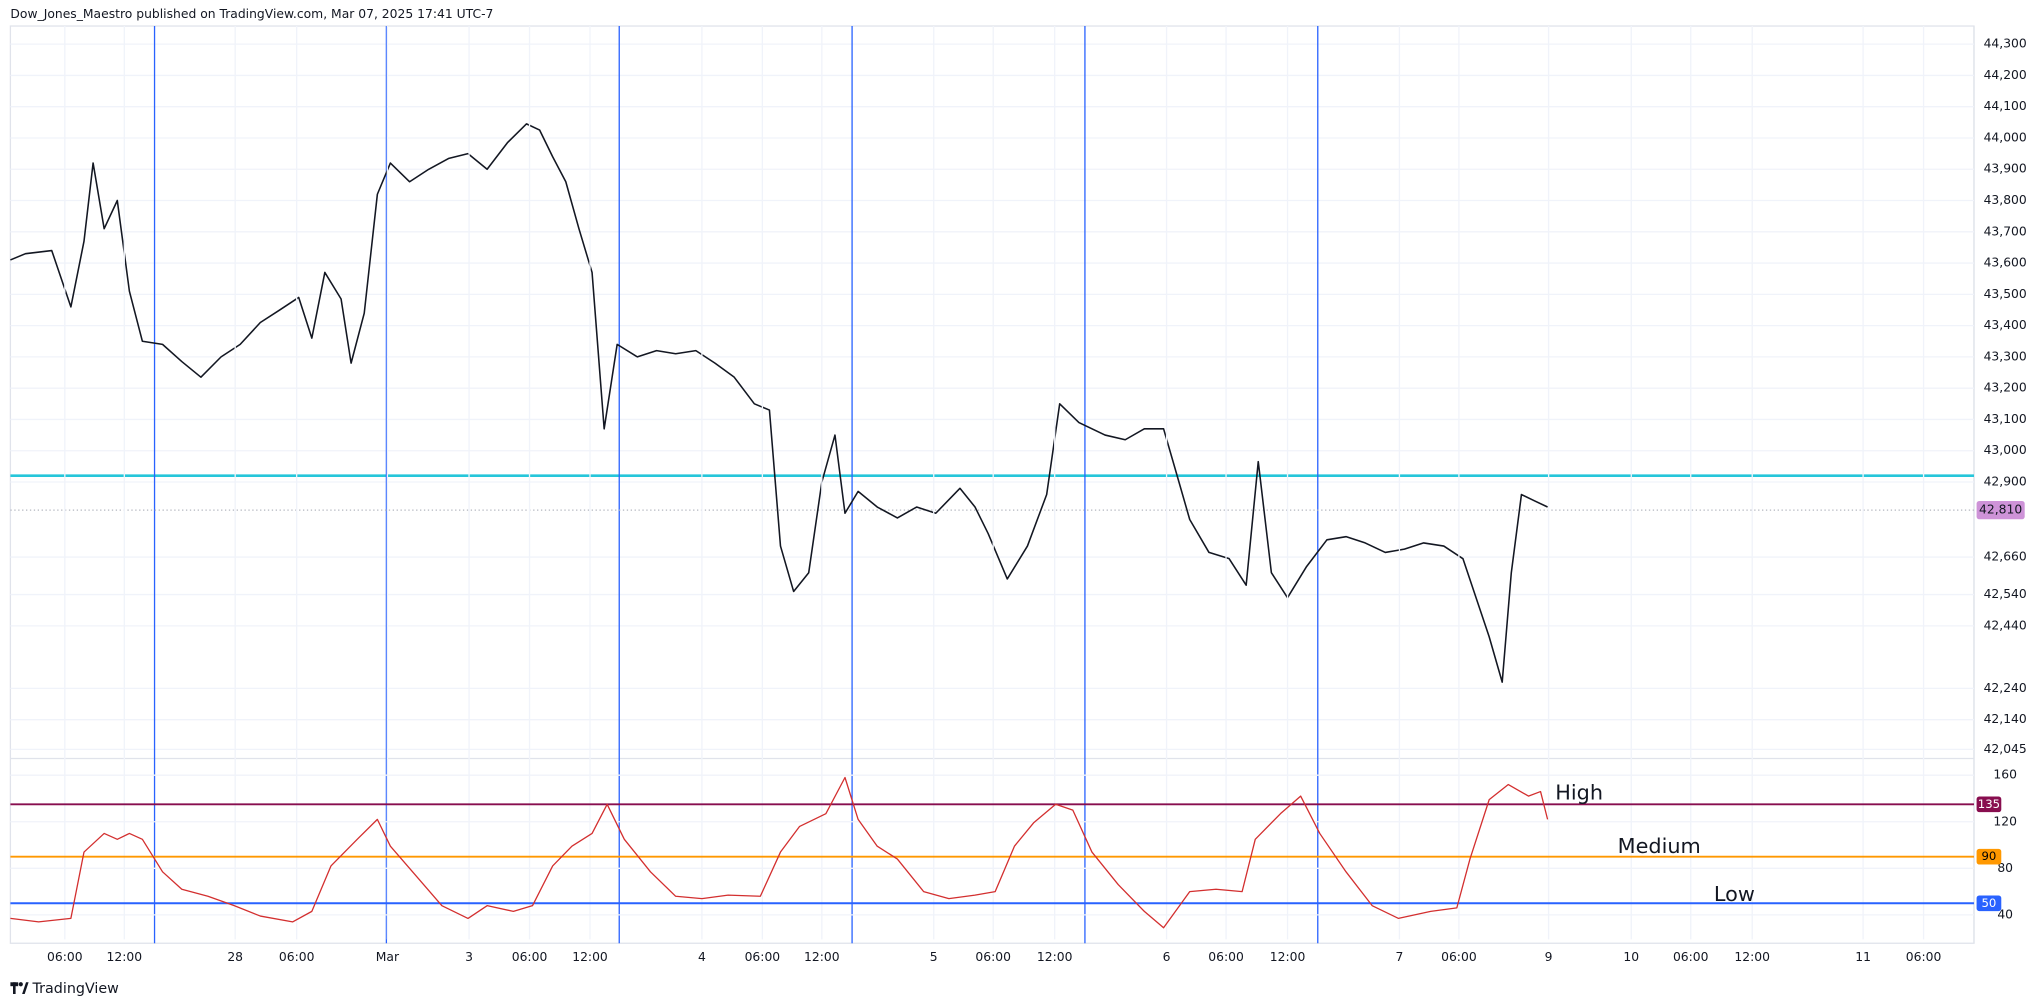 The image size is (2039, 1007). I want to click on x-tick-label: Mar, so click(388, 957).